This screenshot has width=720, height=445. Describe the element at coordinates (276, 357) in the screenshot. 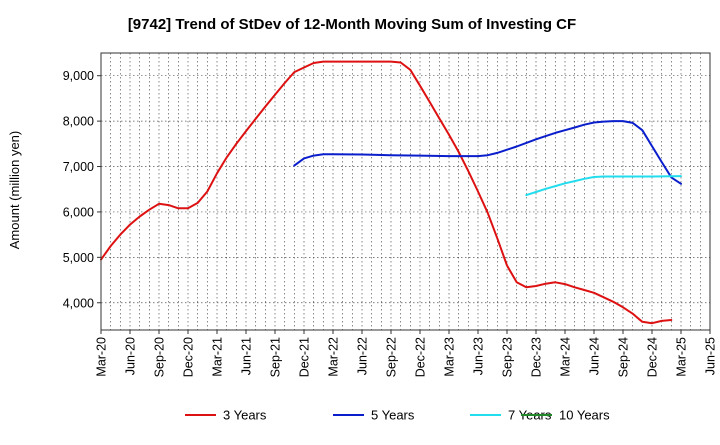

I see `x-tick-label: Sep-21` at that location.